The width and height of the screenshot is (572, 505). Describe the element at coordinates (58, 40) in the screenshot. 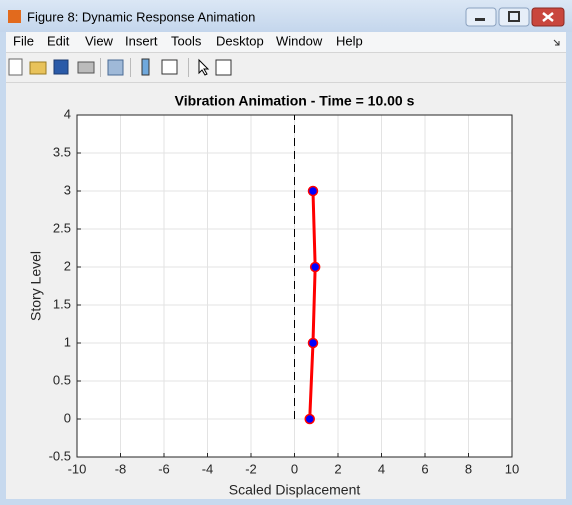

I see `menu-item: Edit` at that location.